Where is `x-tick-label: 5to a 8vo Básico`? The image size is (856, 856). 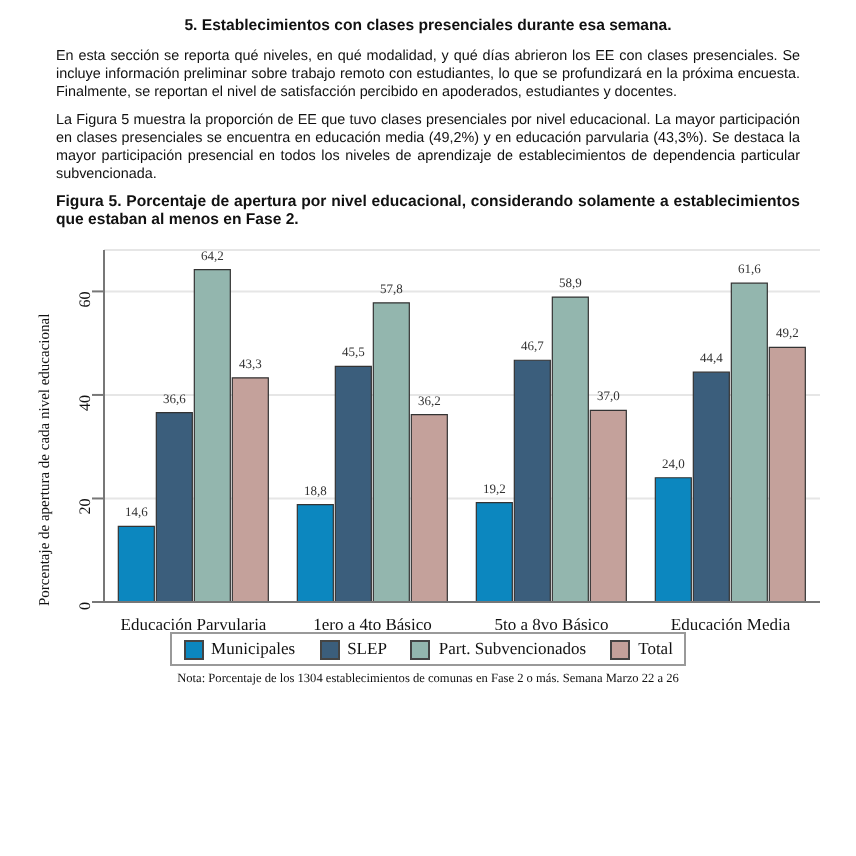 x-tick-label: 5to a 8vo Básico is located at coordinates (551, 624).